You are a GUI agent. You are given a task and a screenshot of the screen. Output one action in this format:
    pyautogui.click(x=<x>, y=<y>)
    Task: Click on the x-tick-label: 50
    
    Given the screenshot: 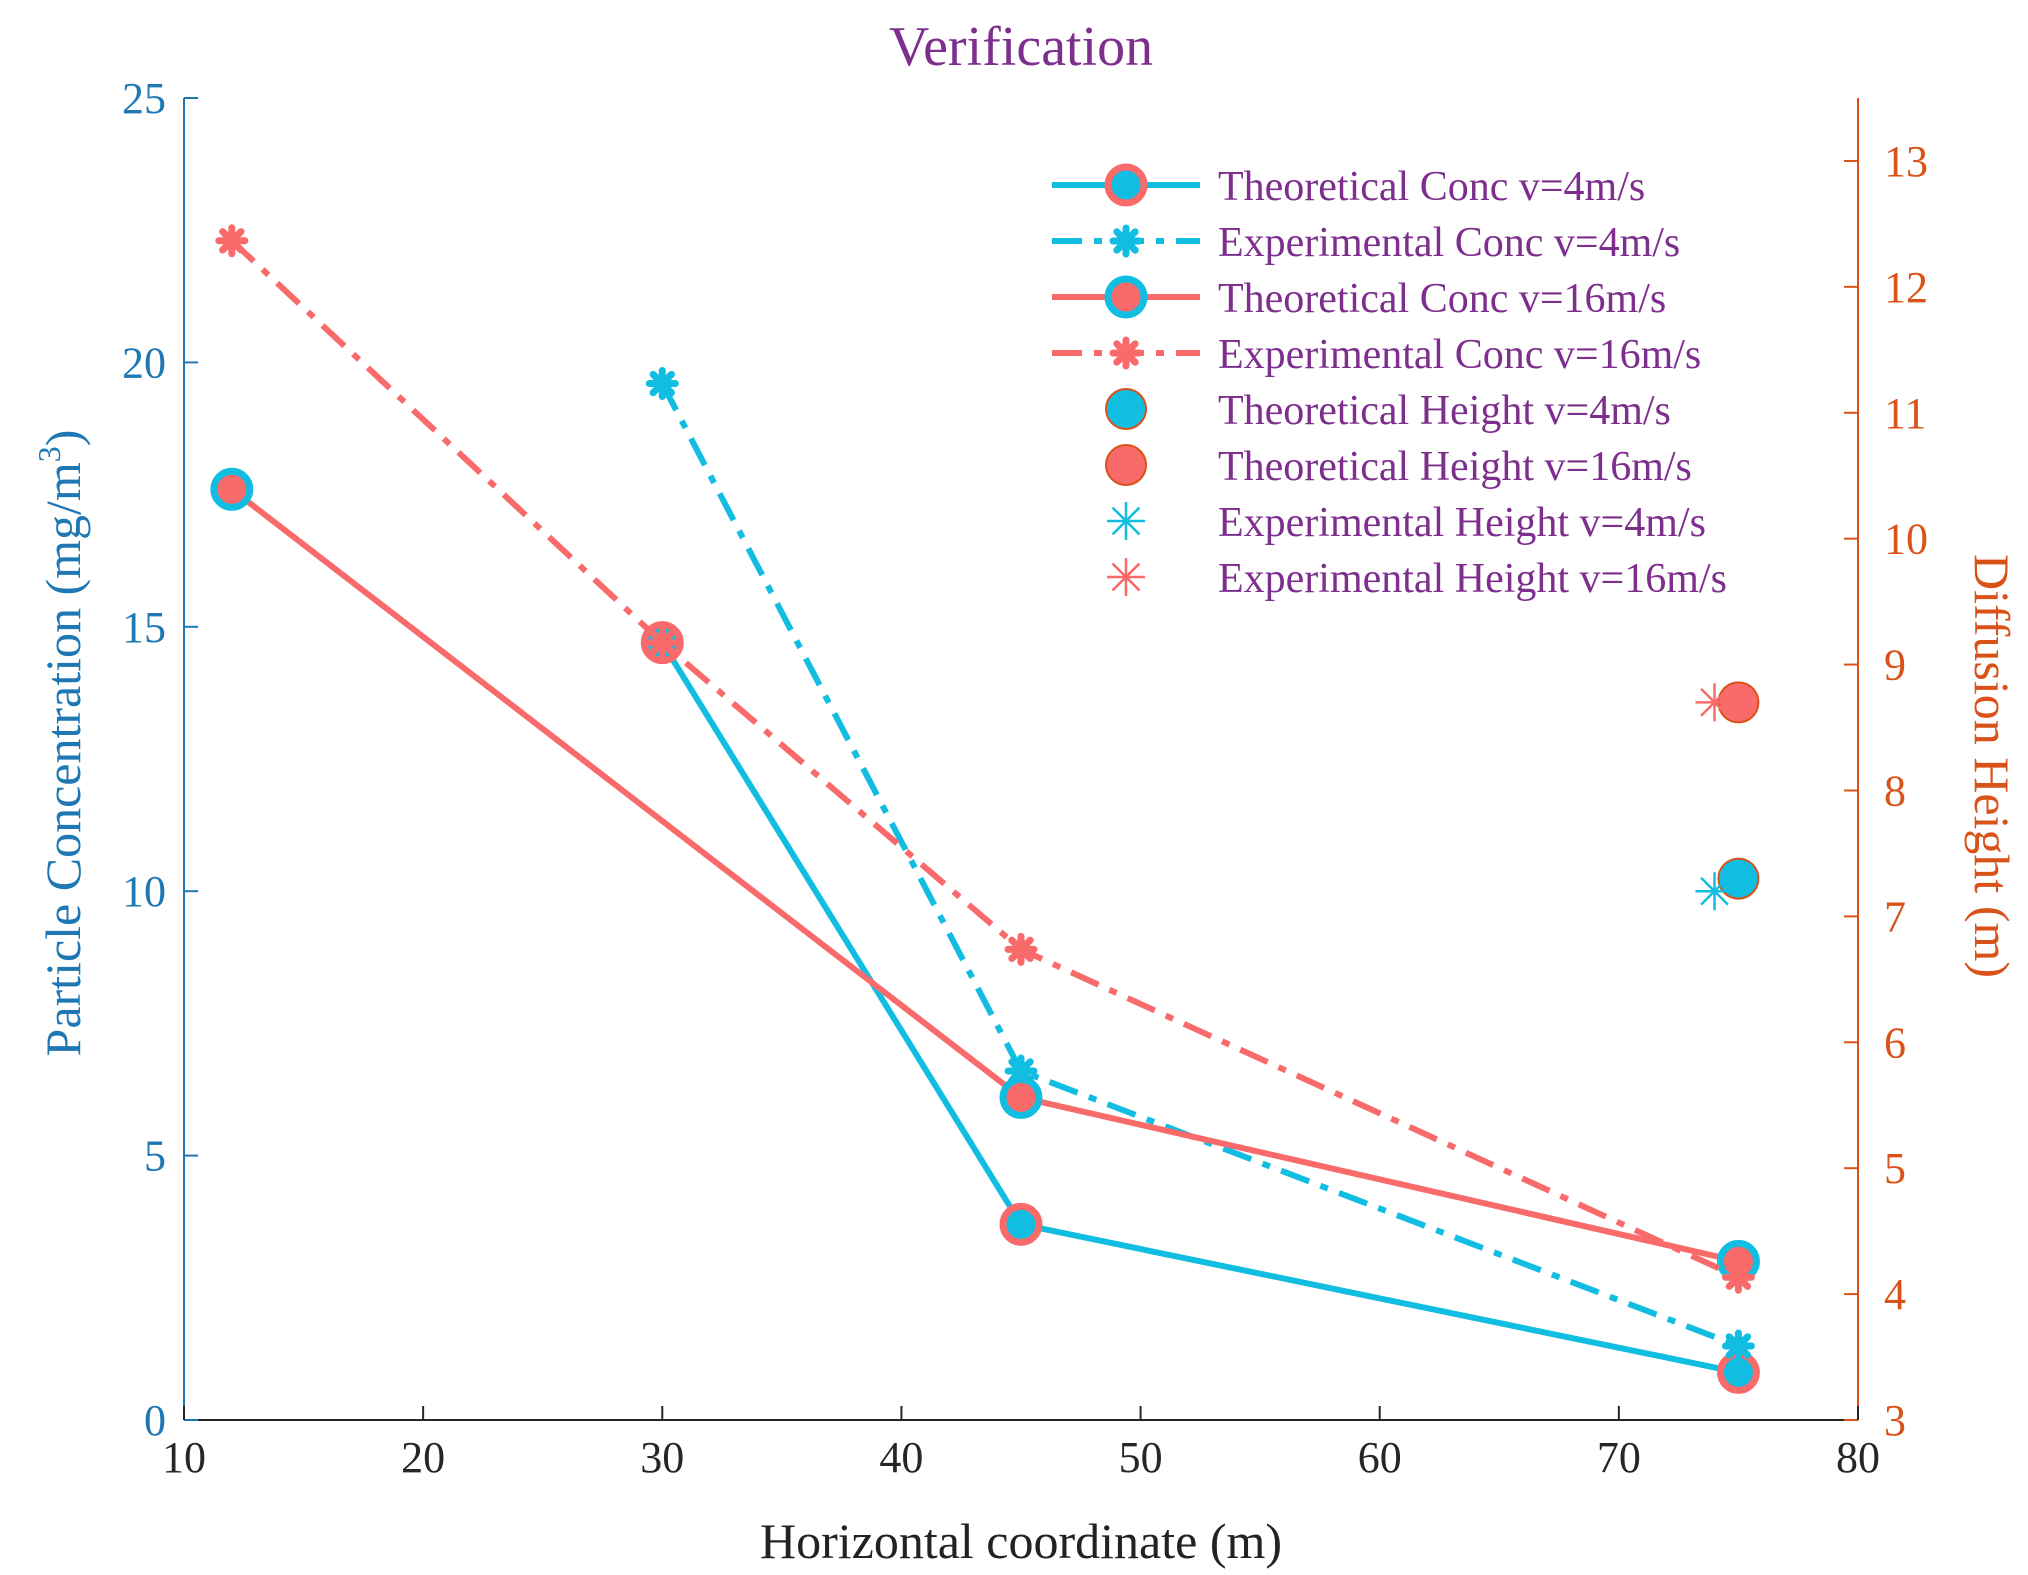 What is the action you would take?
    pyautogui.click(x=1141, y=1457)
    